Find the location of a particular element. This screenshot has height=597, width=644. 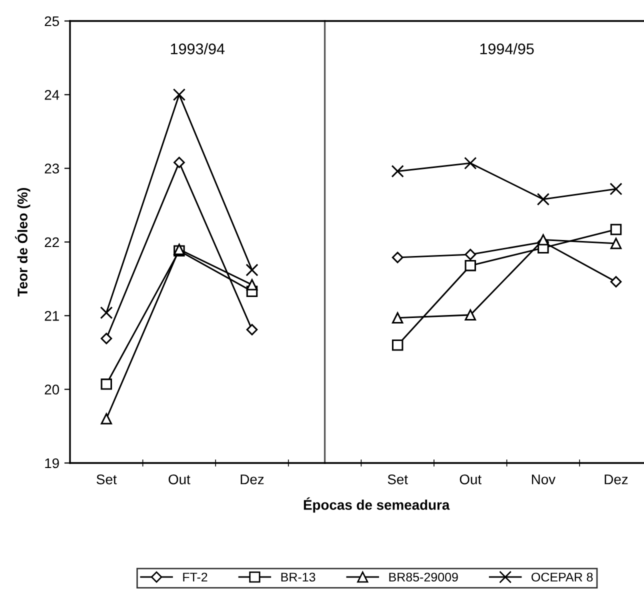

legend-label: BR85-29009 is located at coordinates (423, 577).